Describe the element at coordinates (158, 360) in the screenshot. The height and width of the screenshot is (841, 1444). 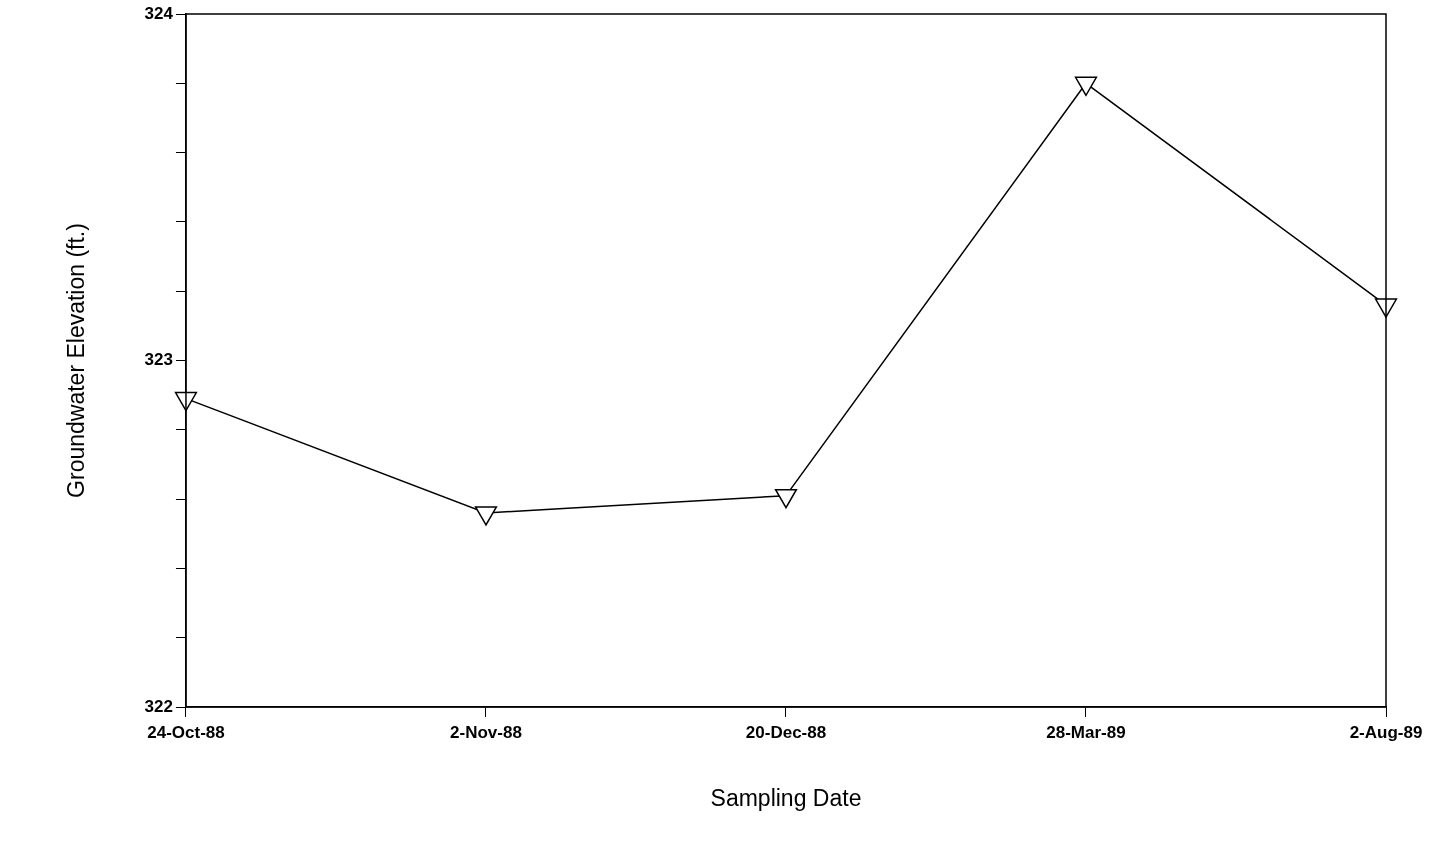
I see `y-tick-label: 323` at that location.